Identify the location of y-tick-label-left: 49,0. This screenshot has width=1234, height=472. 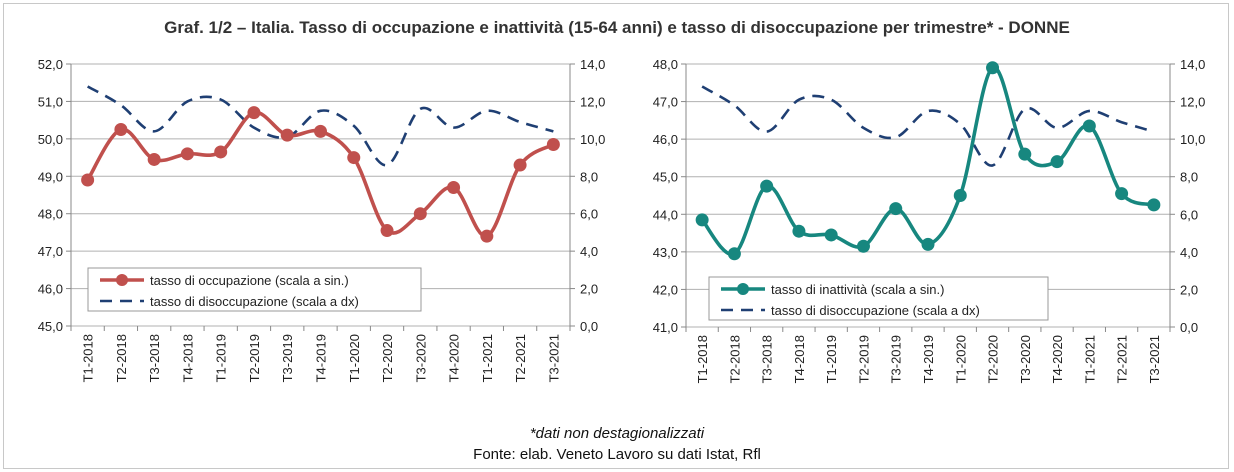
(50, 176).